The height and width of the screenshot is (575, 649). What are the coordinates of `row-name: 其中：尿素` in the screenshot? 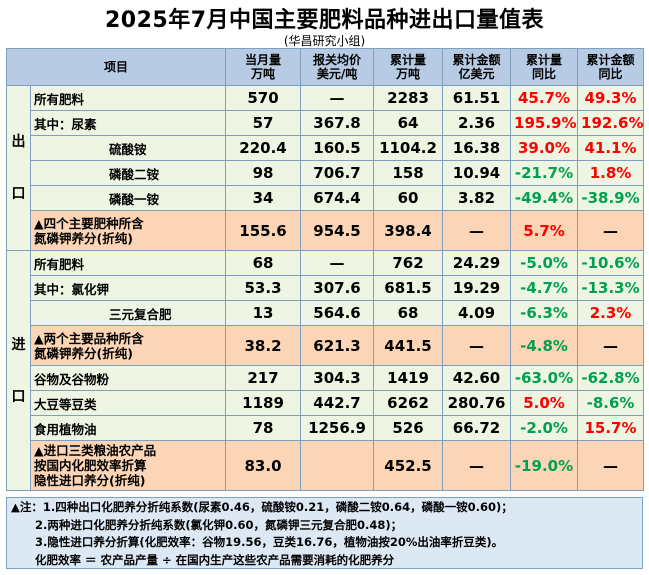 It's located at (128, 123).